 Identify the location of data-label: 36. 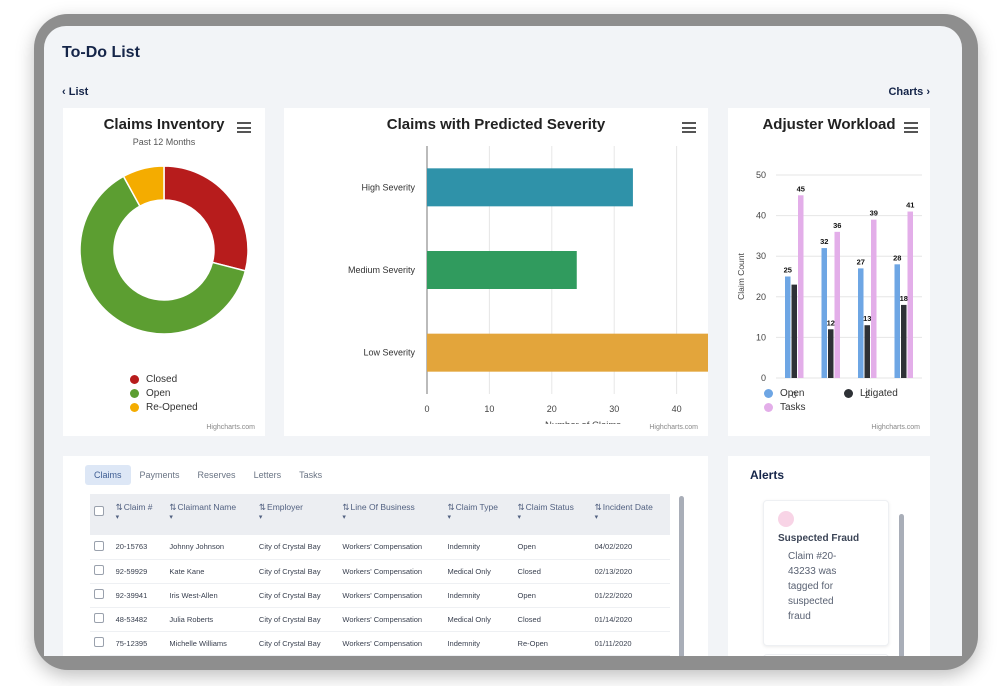
(837, 225).